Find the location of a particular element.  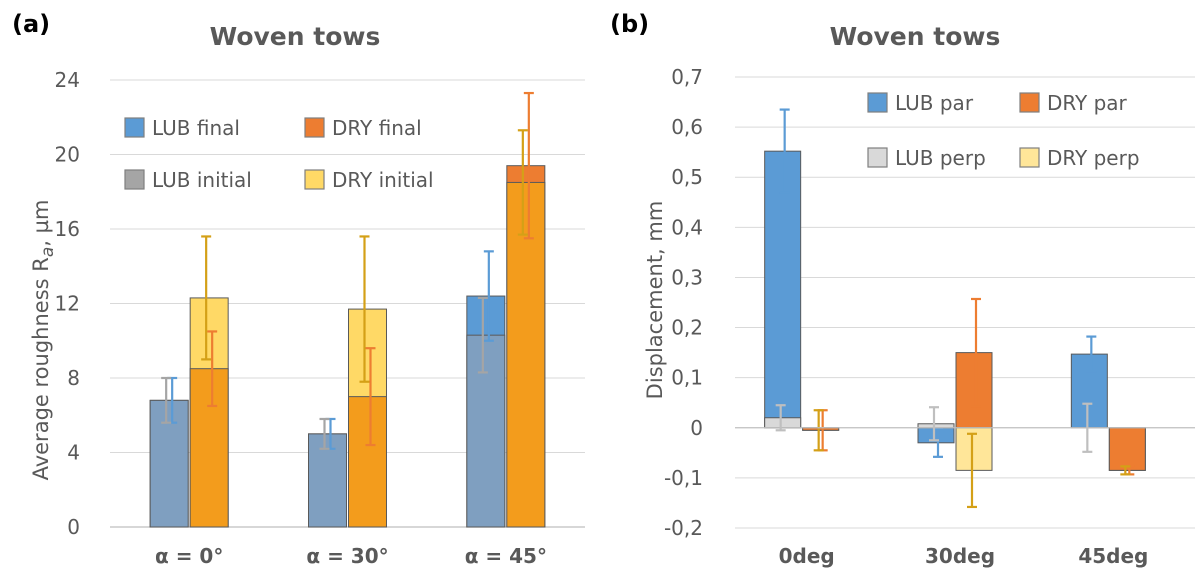

legend-label-lub-initial: LUB initial is located at coordinates (202, 180).